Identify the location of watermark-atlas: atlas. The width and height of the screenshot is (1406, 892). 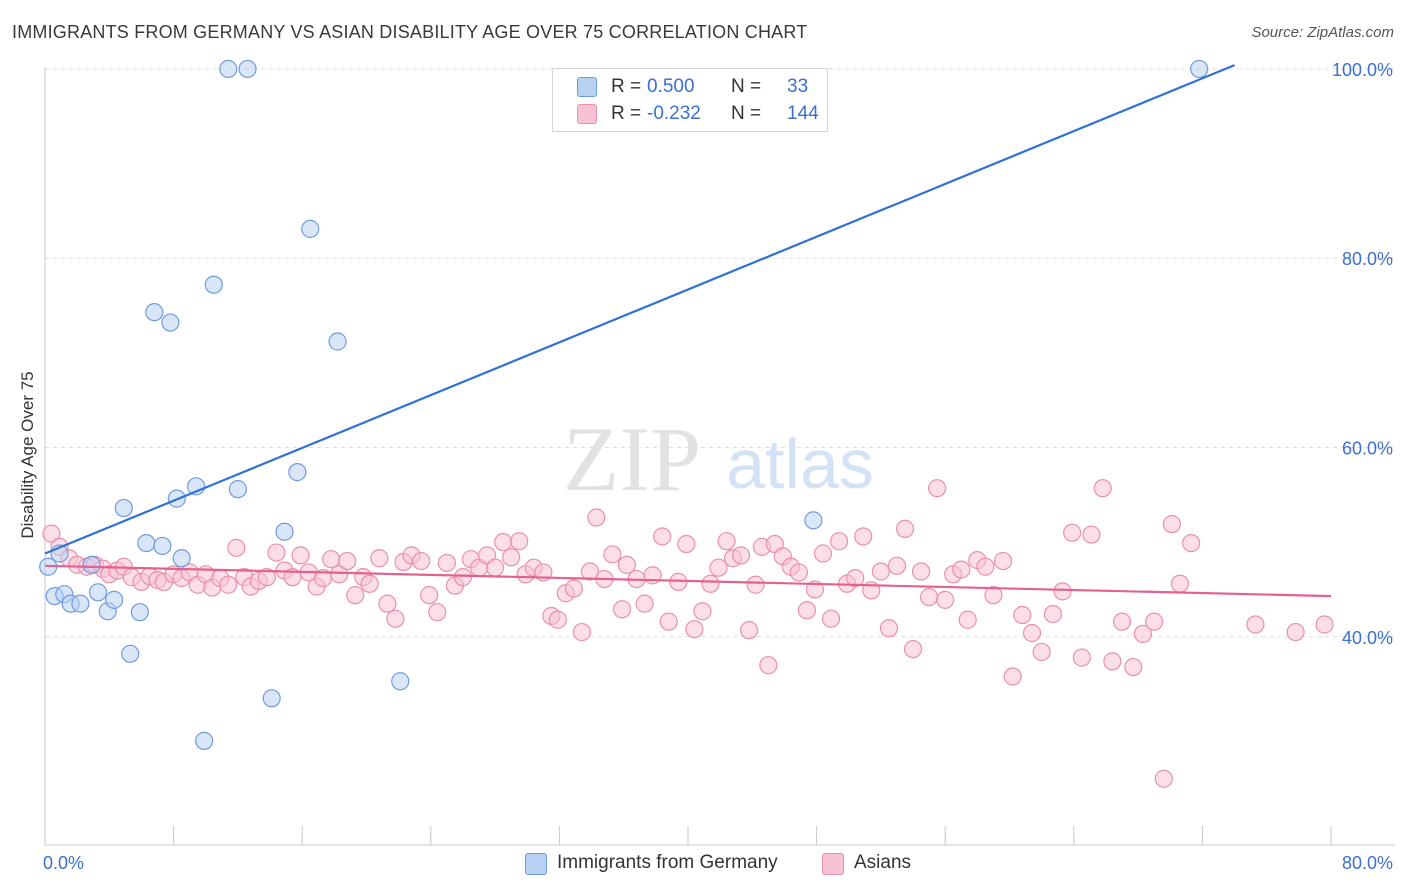
(800, 464).